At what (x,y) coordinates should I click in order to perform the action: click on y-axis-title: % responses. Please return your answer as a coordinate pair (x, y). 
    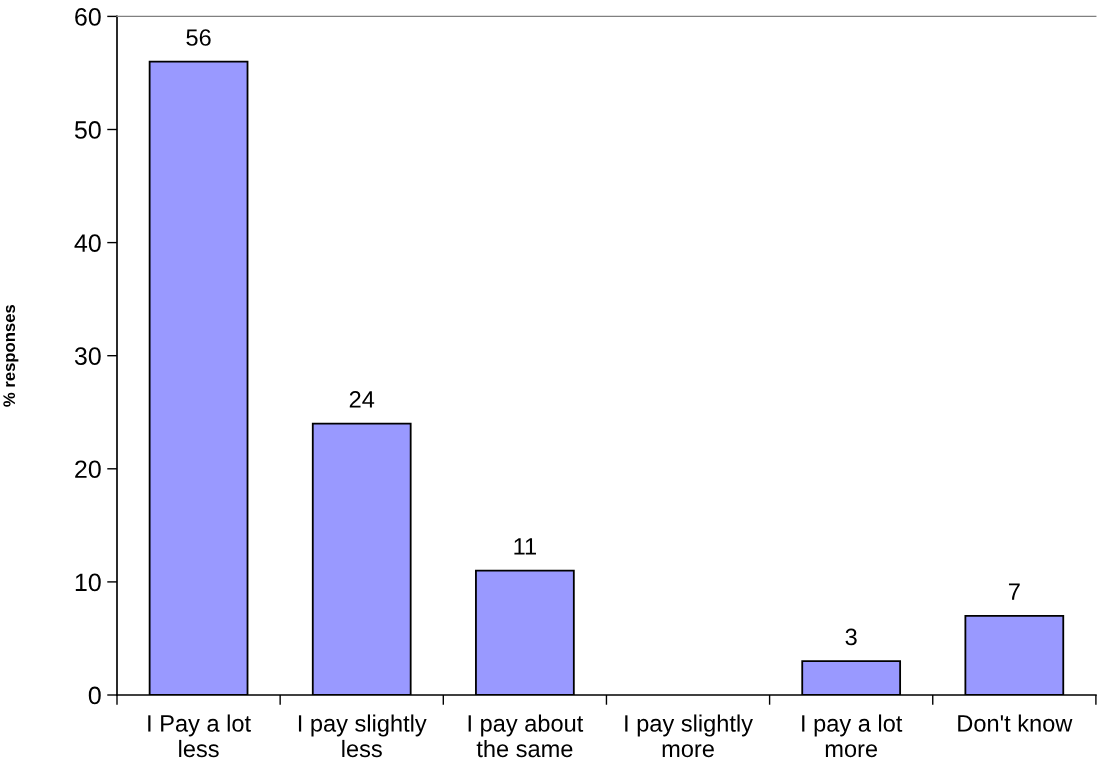
    Looking at the image, I should click on (11, 355).